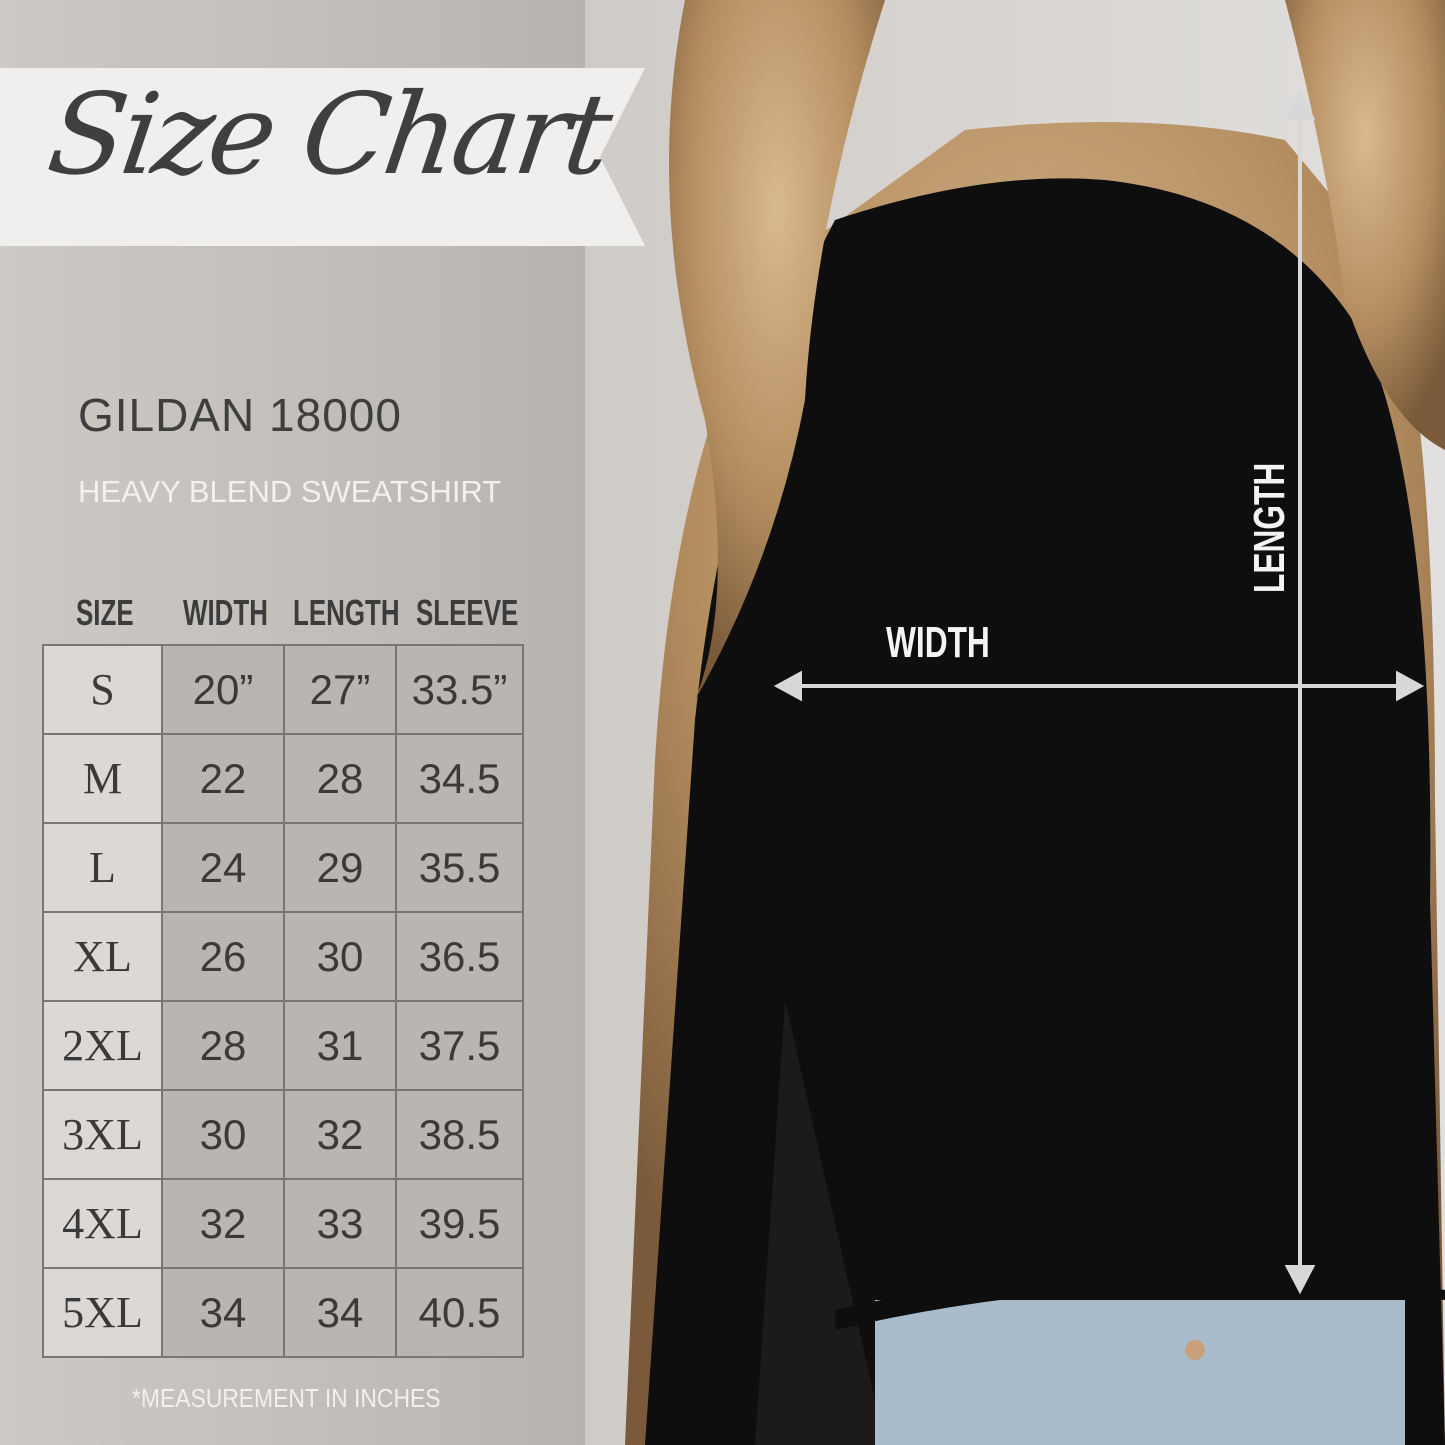 The width and height of the screenshot is (1445, 1445). I want to click on size-cell: 2XL, so click(102, 1045).